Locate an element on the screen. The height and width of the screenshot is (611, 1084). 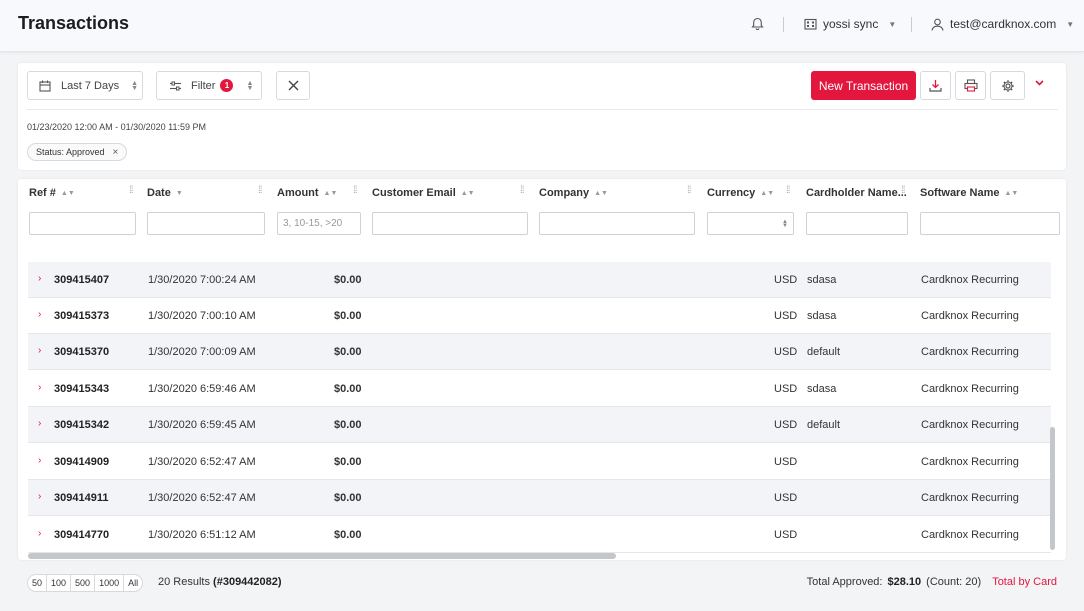
date-range-select: Last 7 Days ▲ ▼ is located at coordinates (85, 85).